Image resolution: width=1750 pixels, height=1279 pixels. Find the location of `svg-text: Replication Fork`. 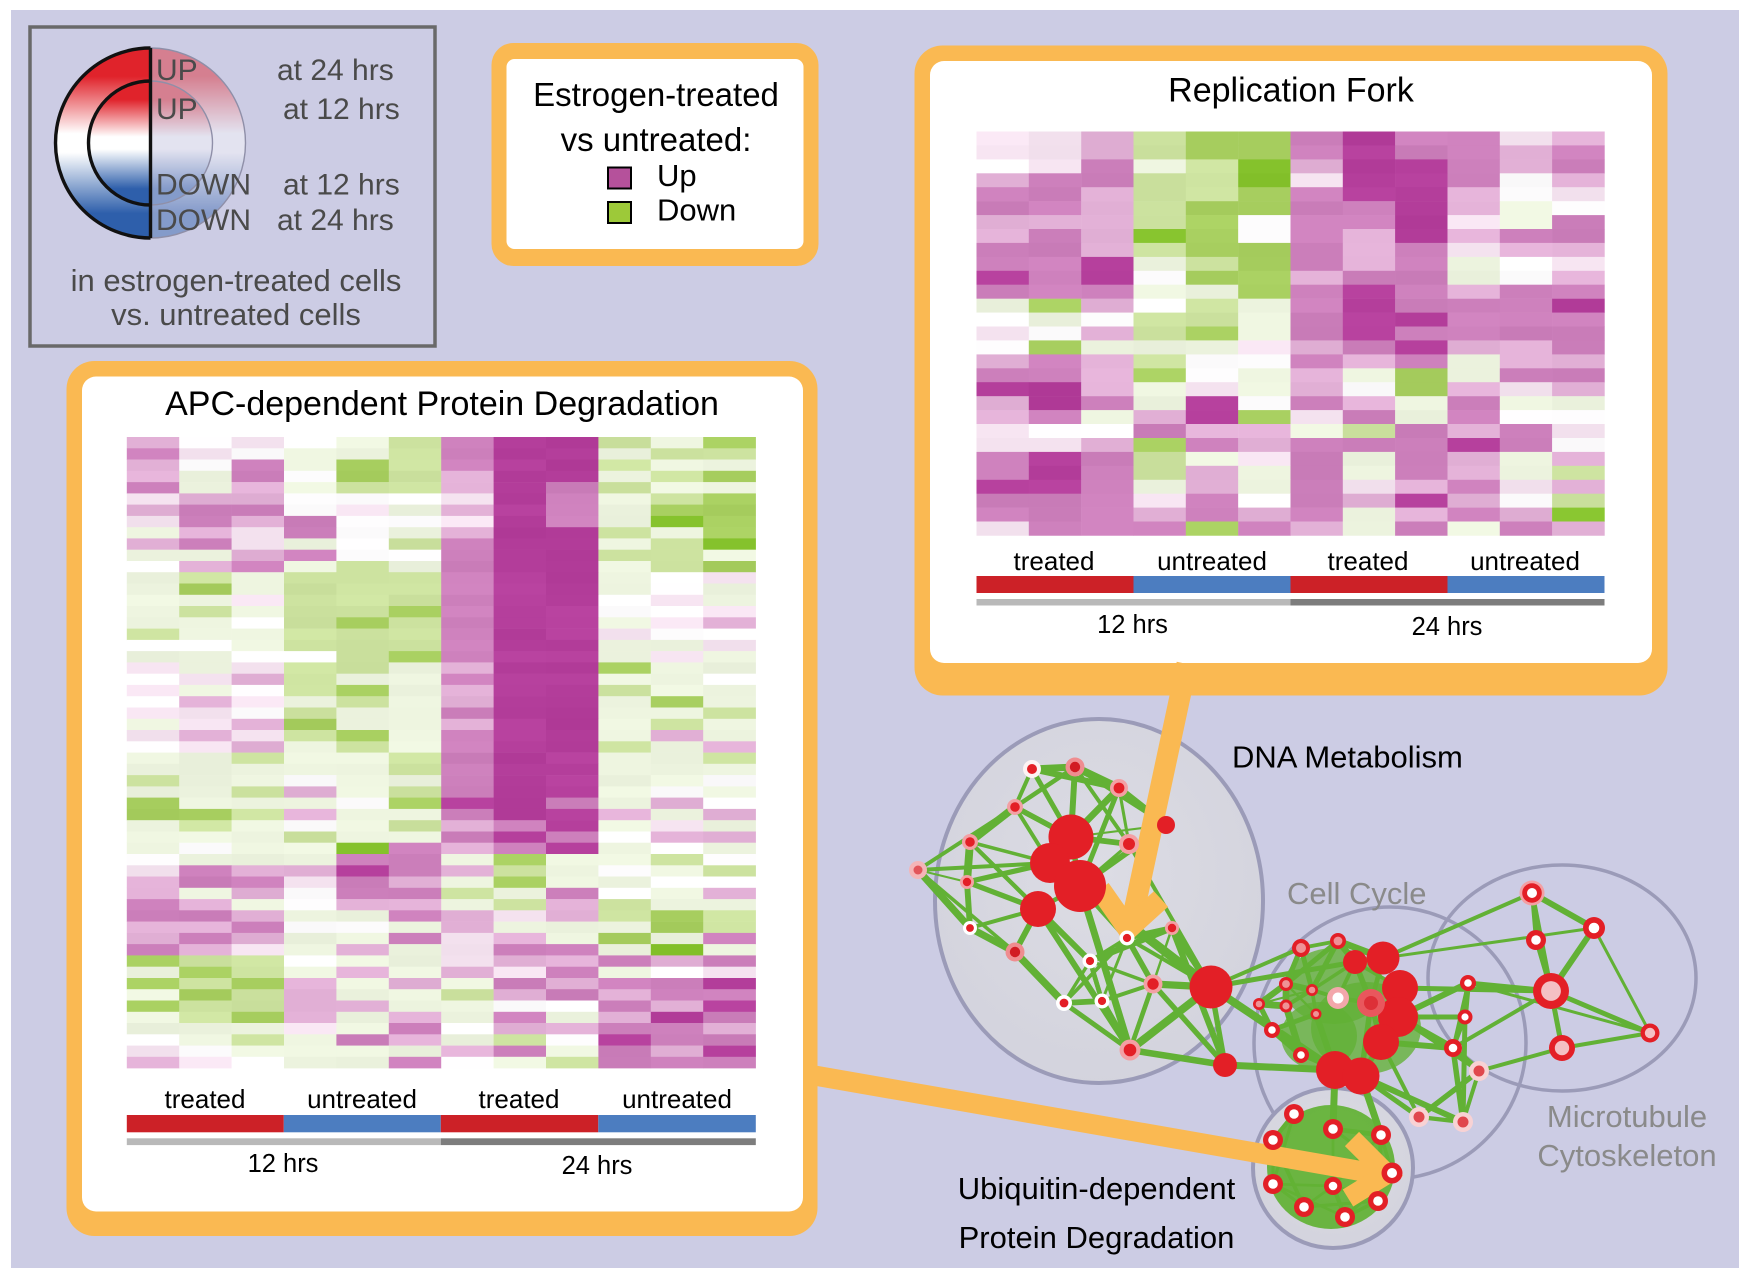

svg-text: Replication Fork is located at coordinates (1291, 91).